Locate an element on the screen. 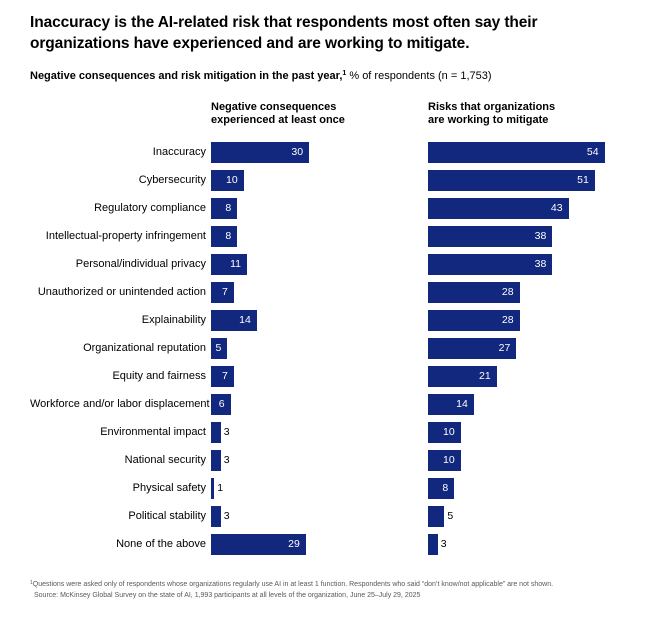 This screenshot has height=634, width=670. track-risk-mitigation: 54 is located at coordinates (535, 152).